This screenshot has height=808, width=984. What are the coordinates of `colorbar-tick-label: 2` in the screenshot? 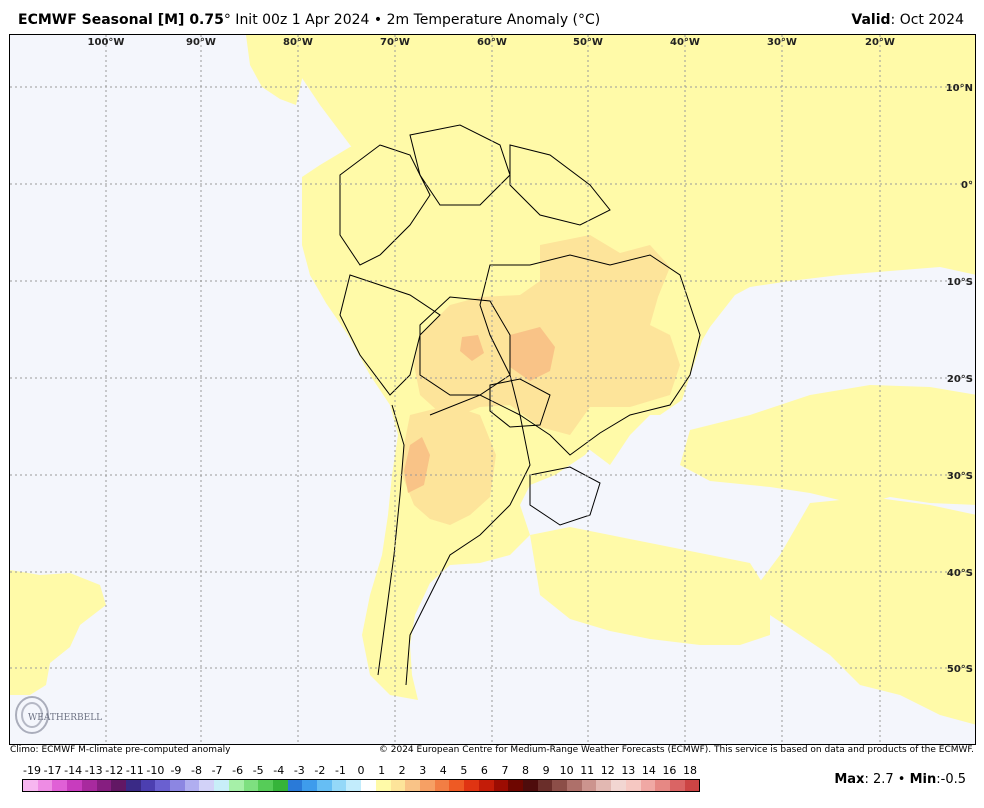 It's located at (402, 770).